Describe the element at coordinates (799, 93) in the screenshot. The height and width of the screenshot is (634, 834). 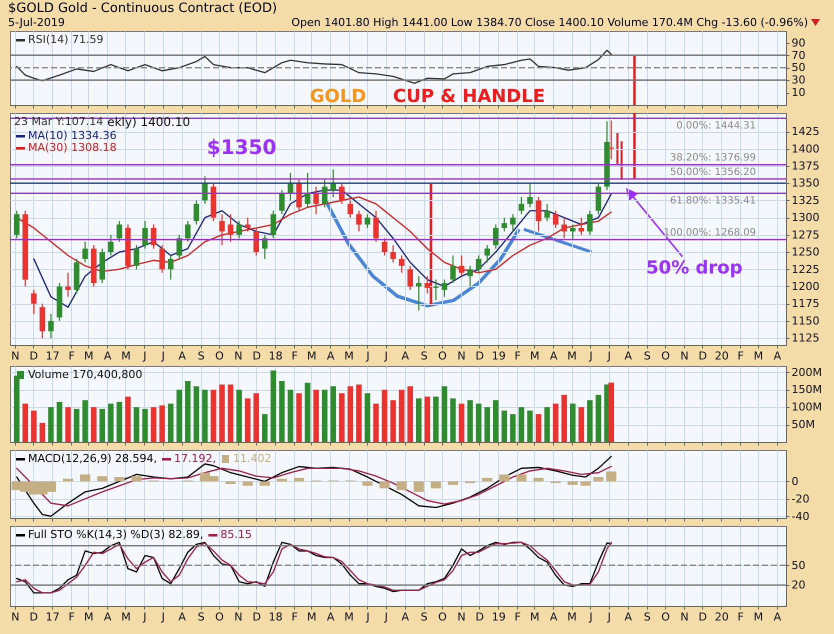
I see `y-tick-label: 10` at that location.